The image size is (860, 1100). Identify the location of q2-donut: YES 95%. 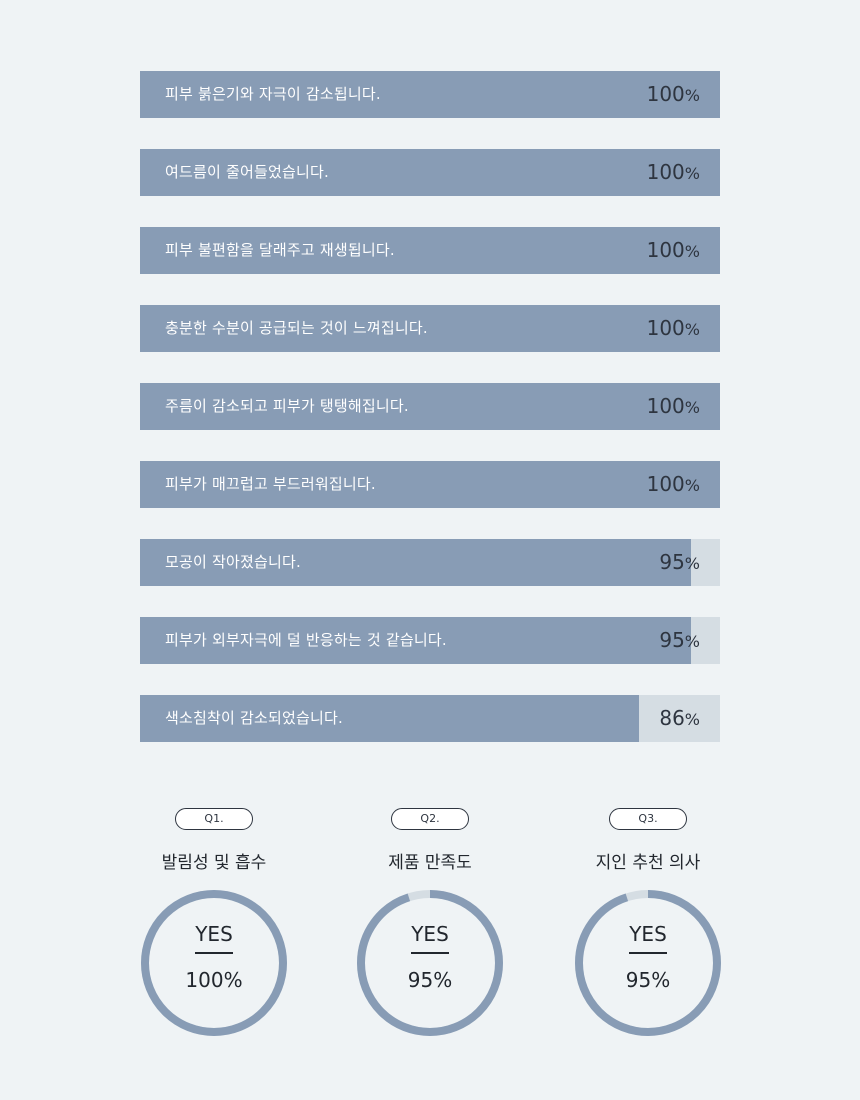
(430, 963).